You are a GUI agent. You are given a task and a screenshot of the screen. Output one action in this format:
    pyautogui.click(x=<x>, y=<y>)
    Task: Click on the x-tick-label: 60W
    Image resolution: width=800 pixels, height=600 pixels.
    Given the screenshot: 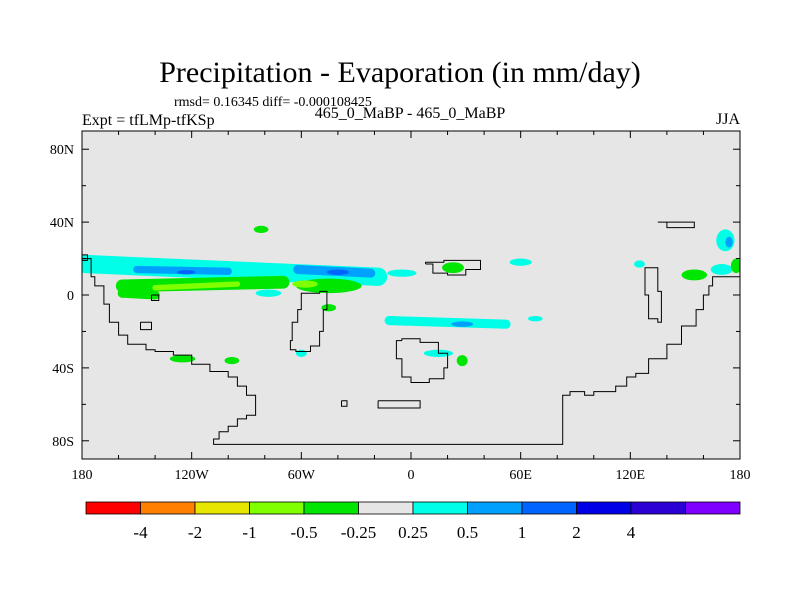 What is the action you would take?
    pyautogui.click(x=302, y=475)
    